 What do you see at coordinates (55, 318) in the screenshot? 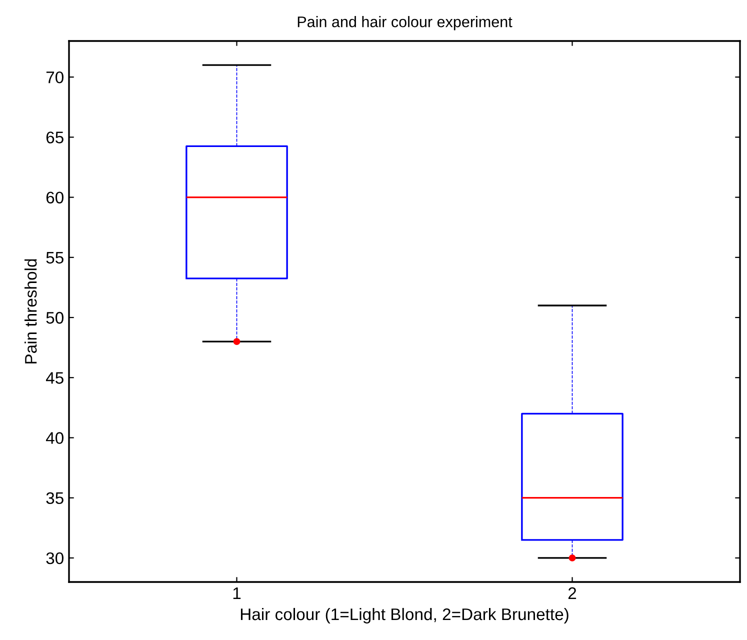
I see `y-tick-label: 50` at bounding box center [55, 318].